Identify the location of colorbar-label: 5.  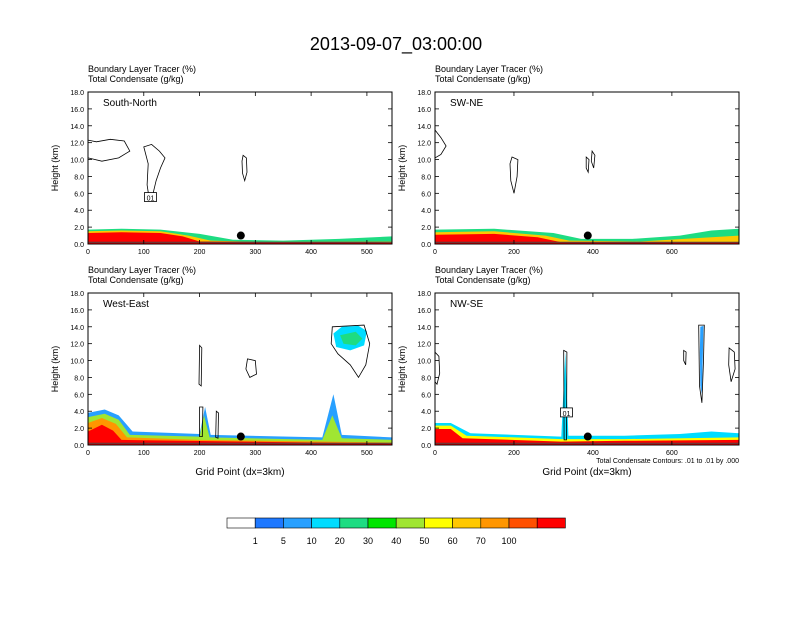
(283, 541).